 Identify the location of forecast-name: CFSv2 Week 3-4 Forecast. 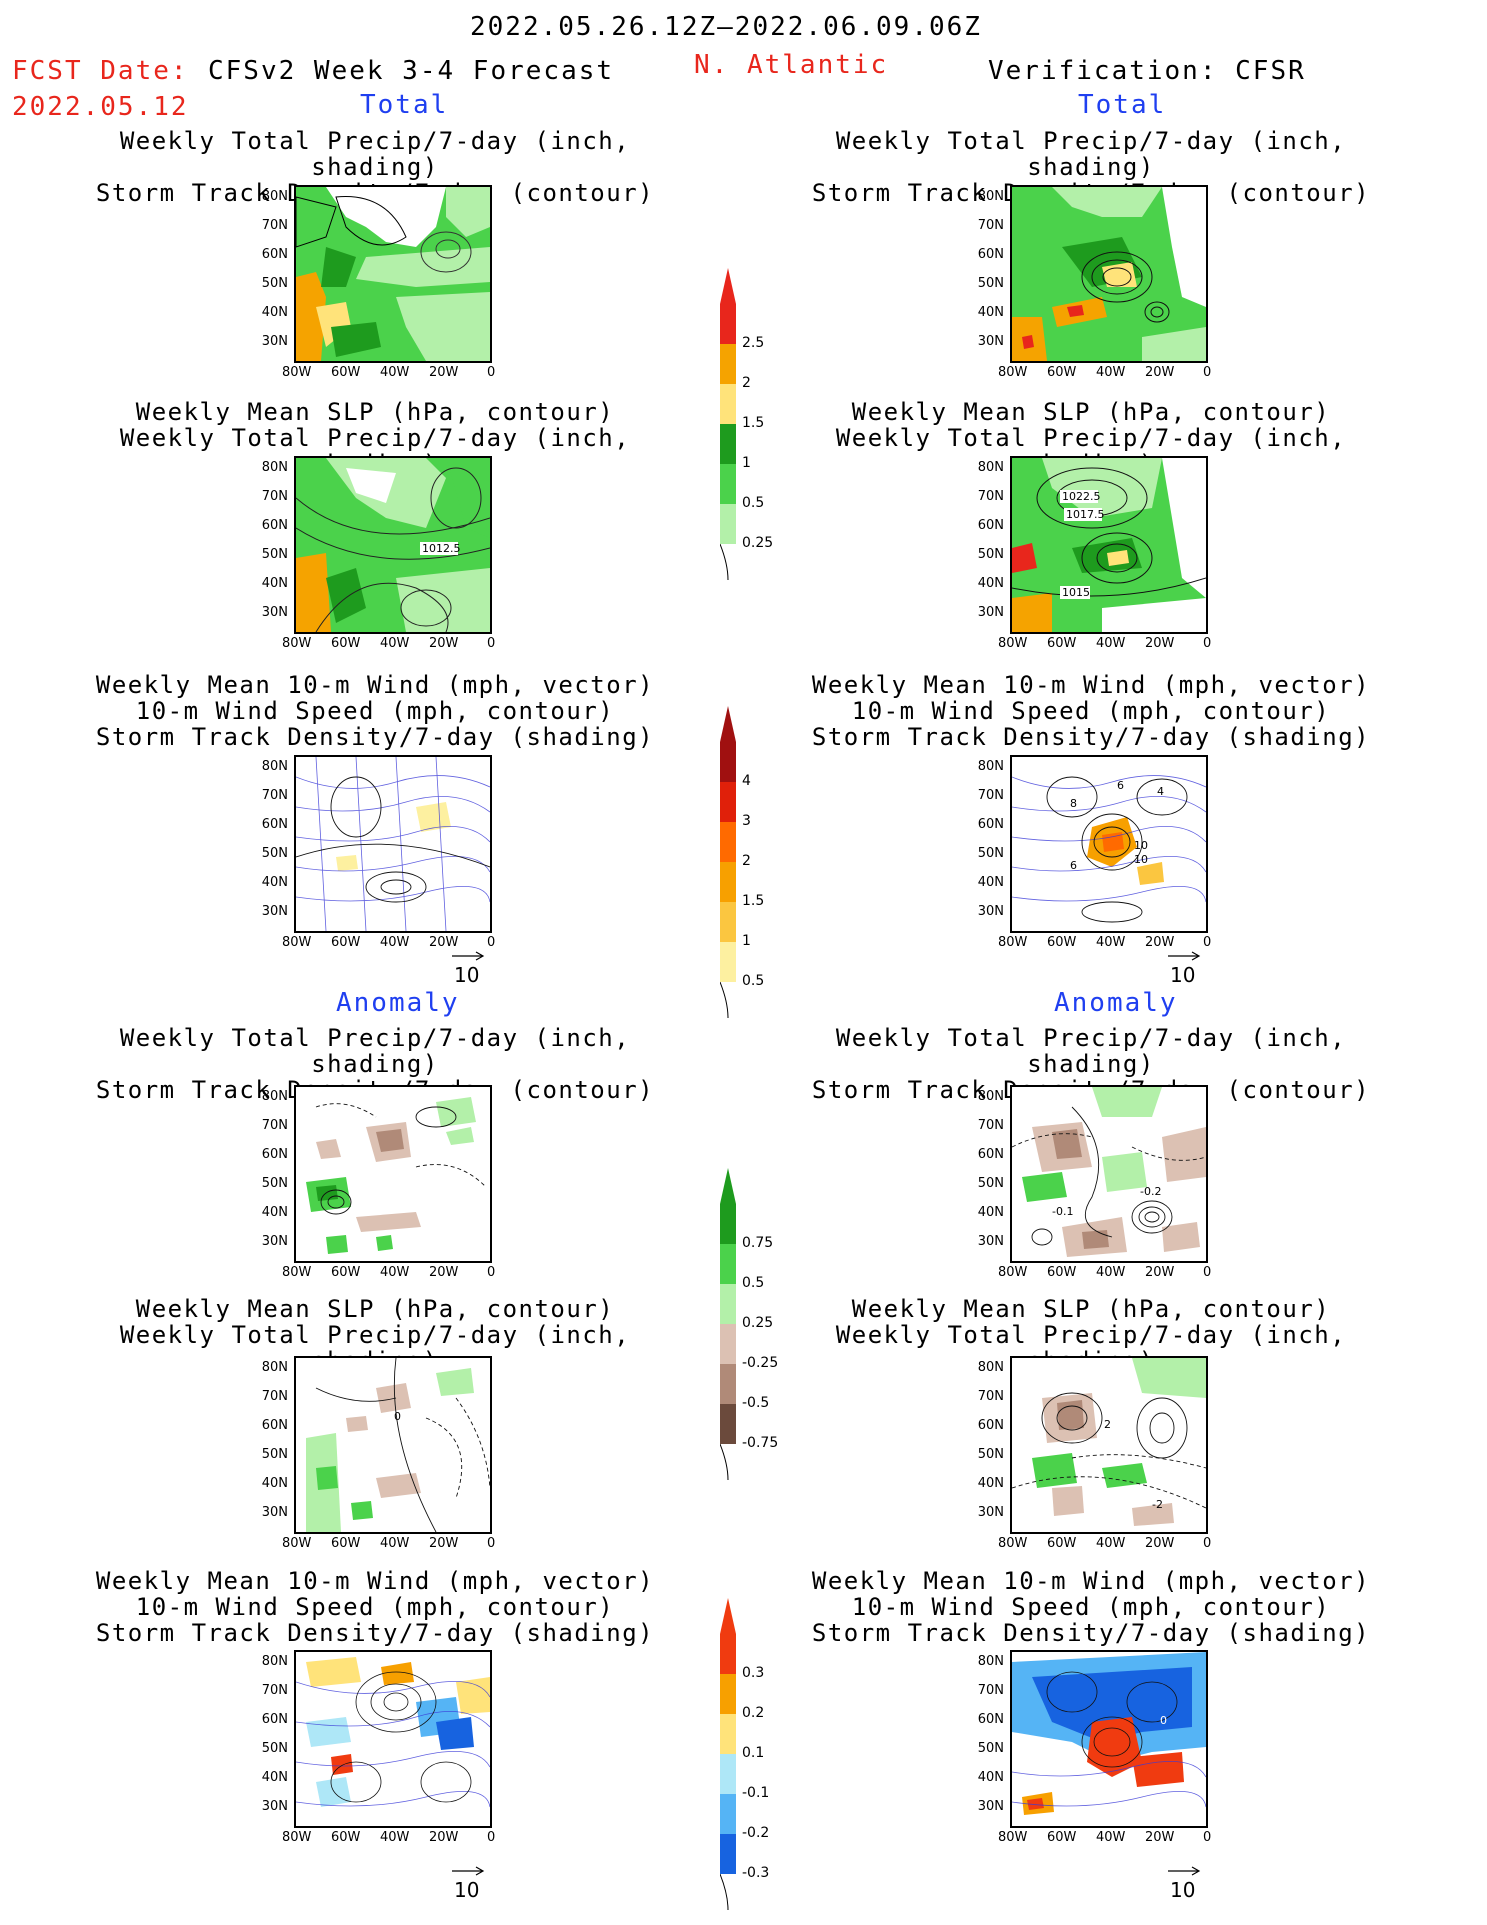
(411, 71).